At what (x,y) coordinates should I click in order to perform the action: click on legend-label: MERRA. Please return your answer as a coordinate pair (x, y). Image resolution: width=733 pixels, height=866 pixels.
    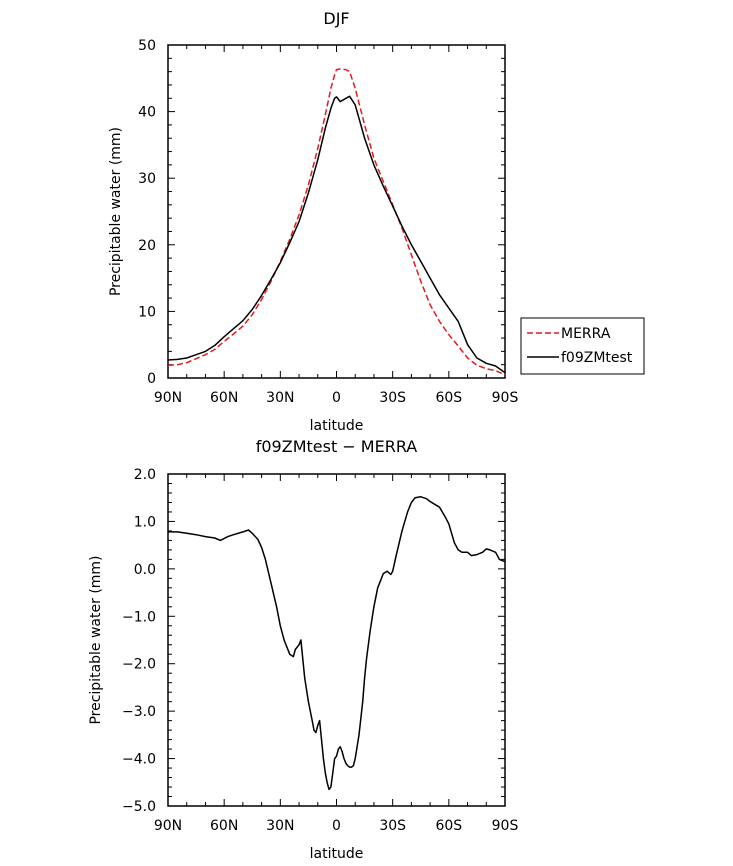
    Looking at the image, I should click on (586, 334).